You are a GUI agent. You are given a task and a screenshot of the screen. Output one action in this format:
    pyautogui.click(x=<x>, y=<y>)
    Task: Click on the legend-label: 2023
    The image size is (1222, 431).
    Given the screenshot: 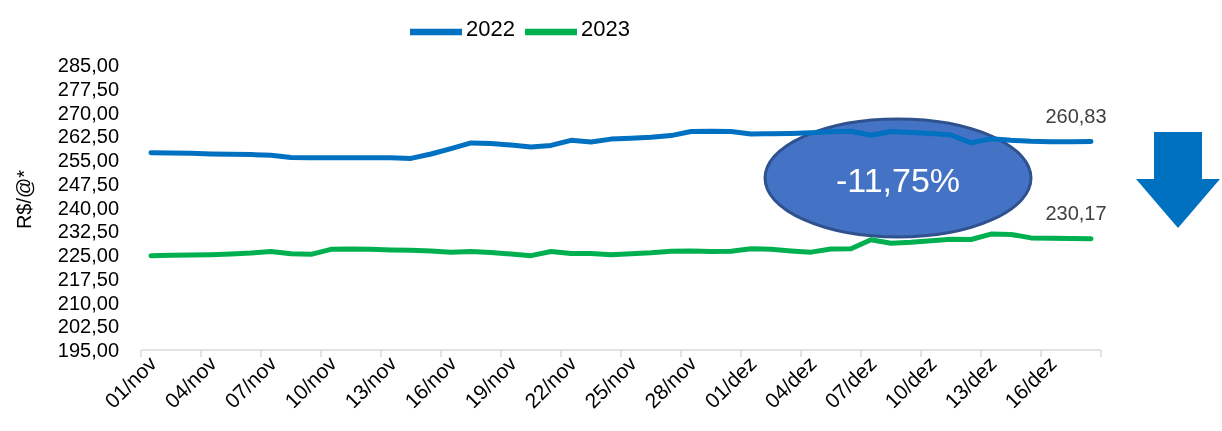 What is the action you would take?
    pyautogui.click(x=605, y=29)
    